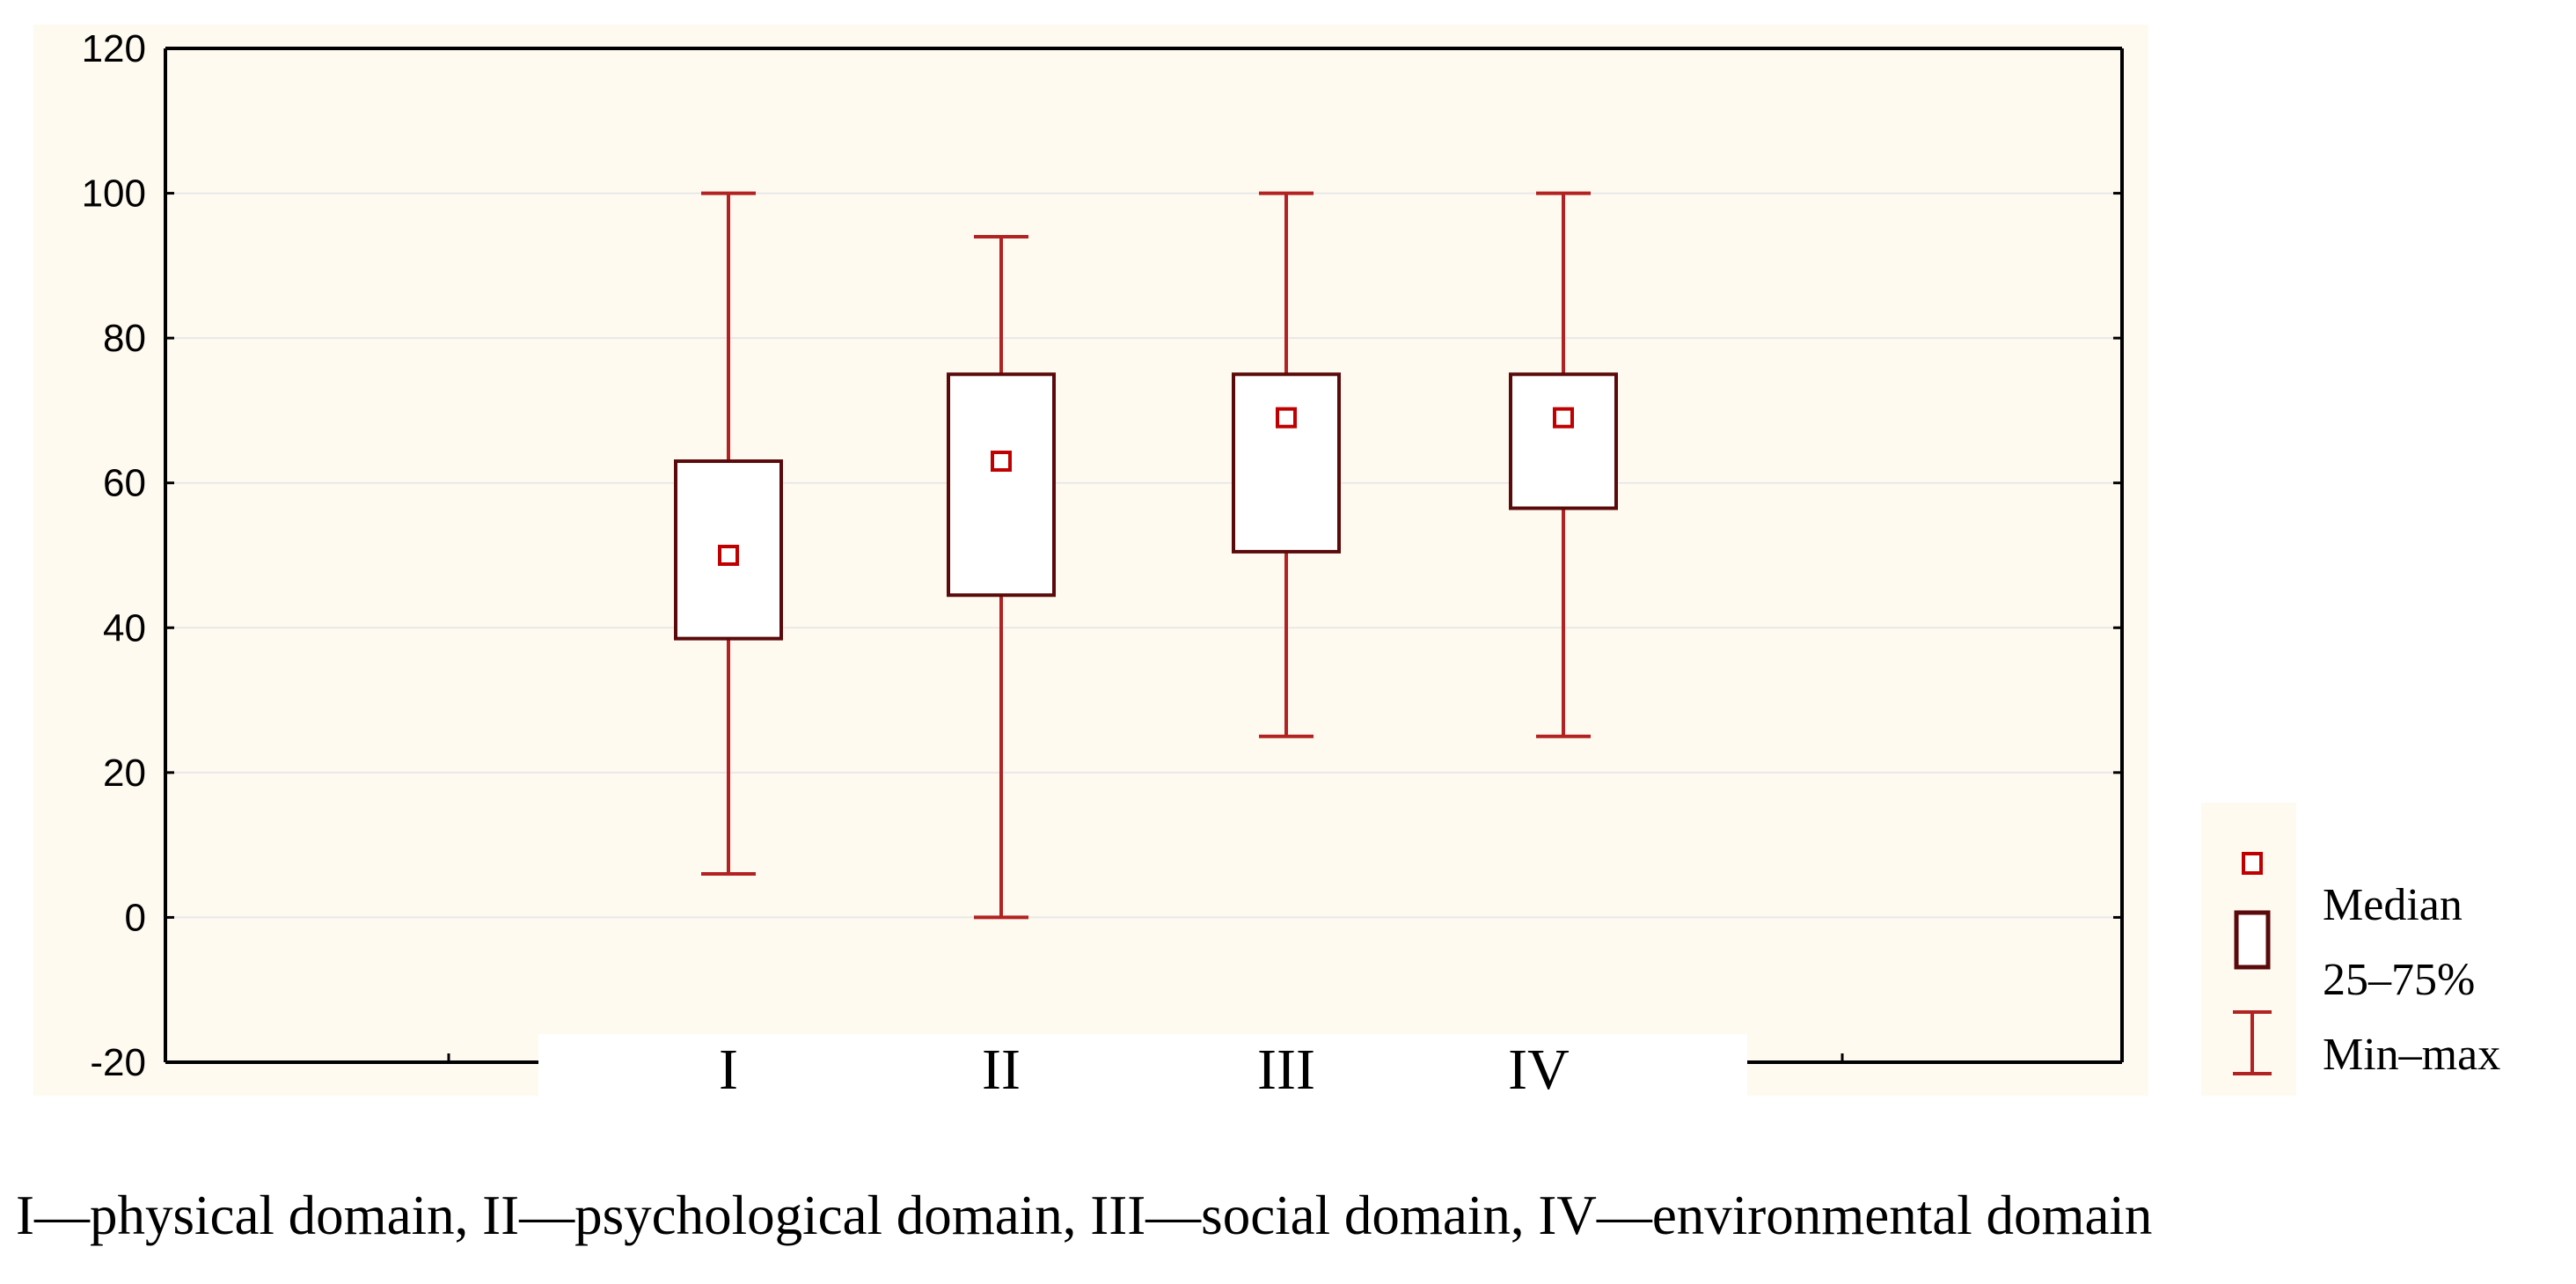 This screenshot has width=2576, height=1284. I want to click on legend-median-marker, so click(2252, 864).